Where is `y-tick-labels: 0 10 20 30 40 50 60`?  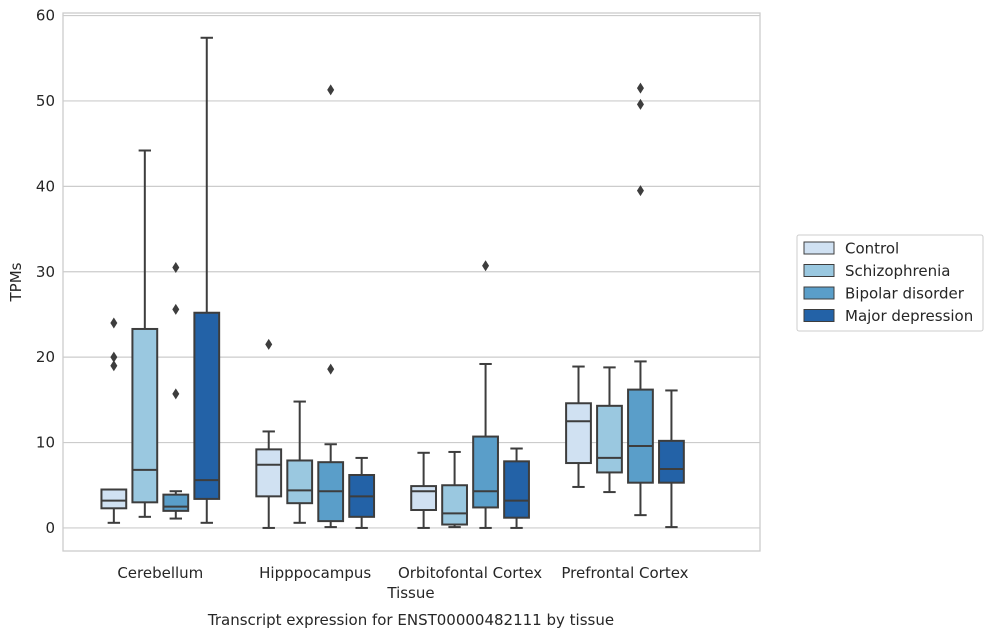 y-tick-labels: 0 10 20 30 40 50 60 is located at coordinates (45, 272).